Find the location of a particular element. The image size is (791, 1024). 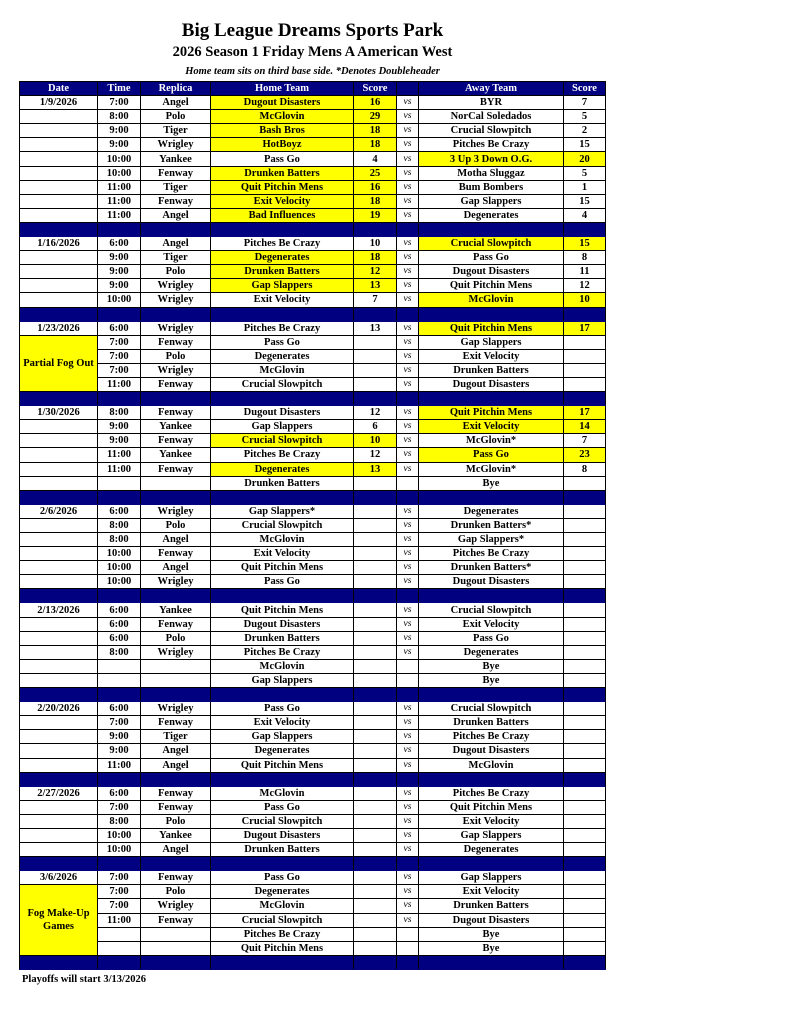

table-row: Gap Slappers Bye is located at coordinates (312, 680).